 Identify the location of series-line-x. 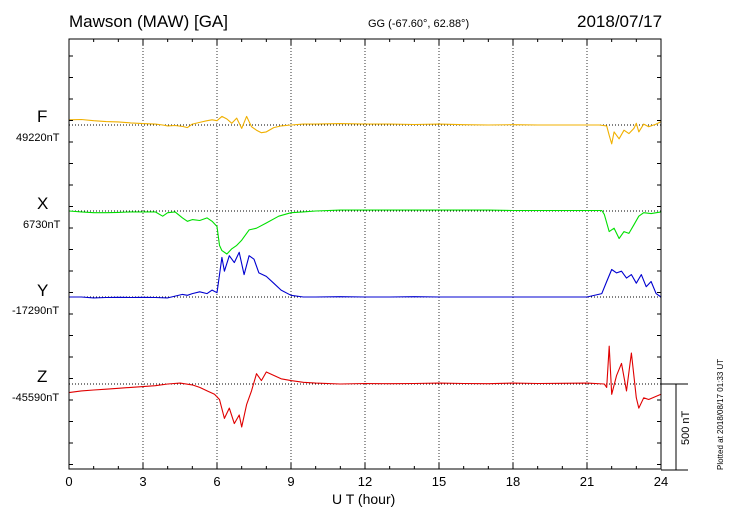
(365, 232).